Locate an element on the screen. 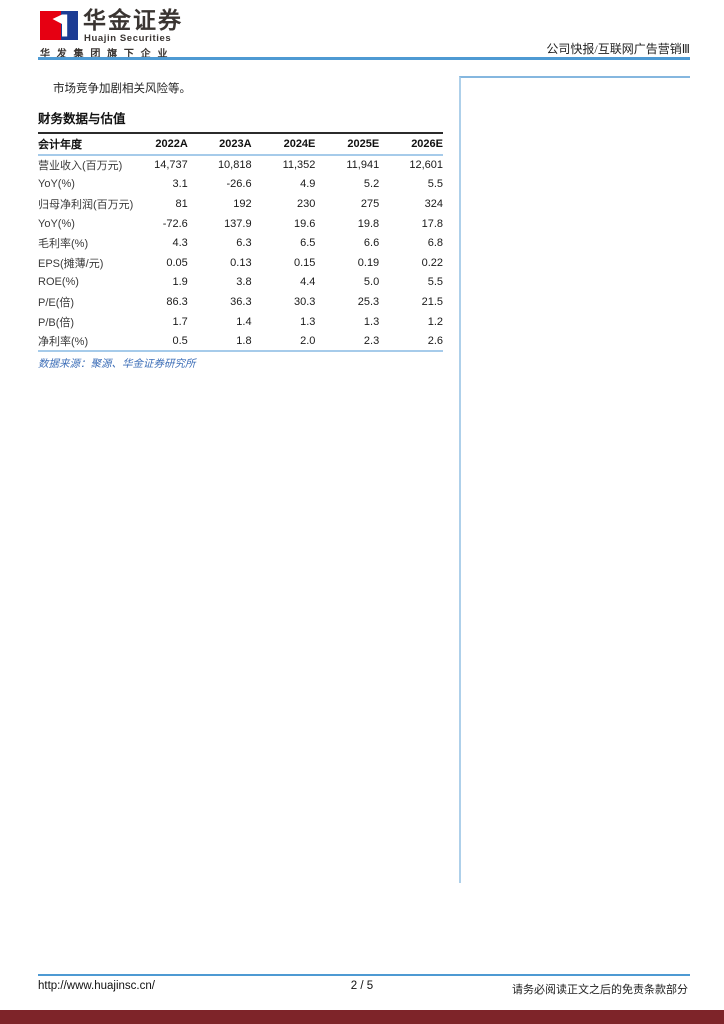  table-row: 毛利率(%) 4.3 6.3 6.5 6.6 6.8 is located at coordinates (240, 243).